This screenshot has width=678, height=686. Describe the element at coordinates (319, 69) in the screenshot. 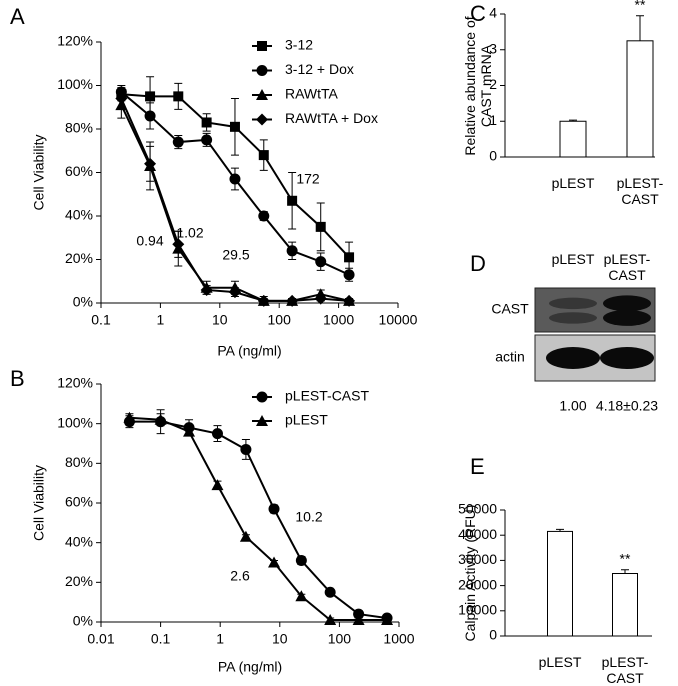

I see `legend-label: 3-12 + Dox` at that location.